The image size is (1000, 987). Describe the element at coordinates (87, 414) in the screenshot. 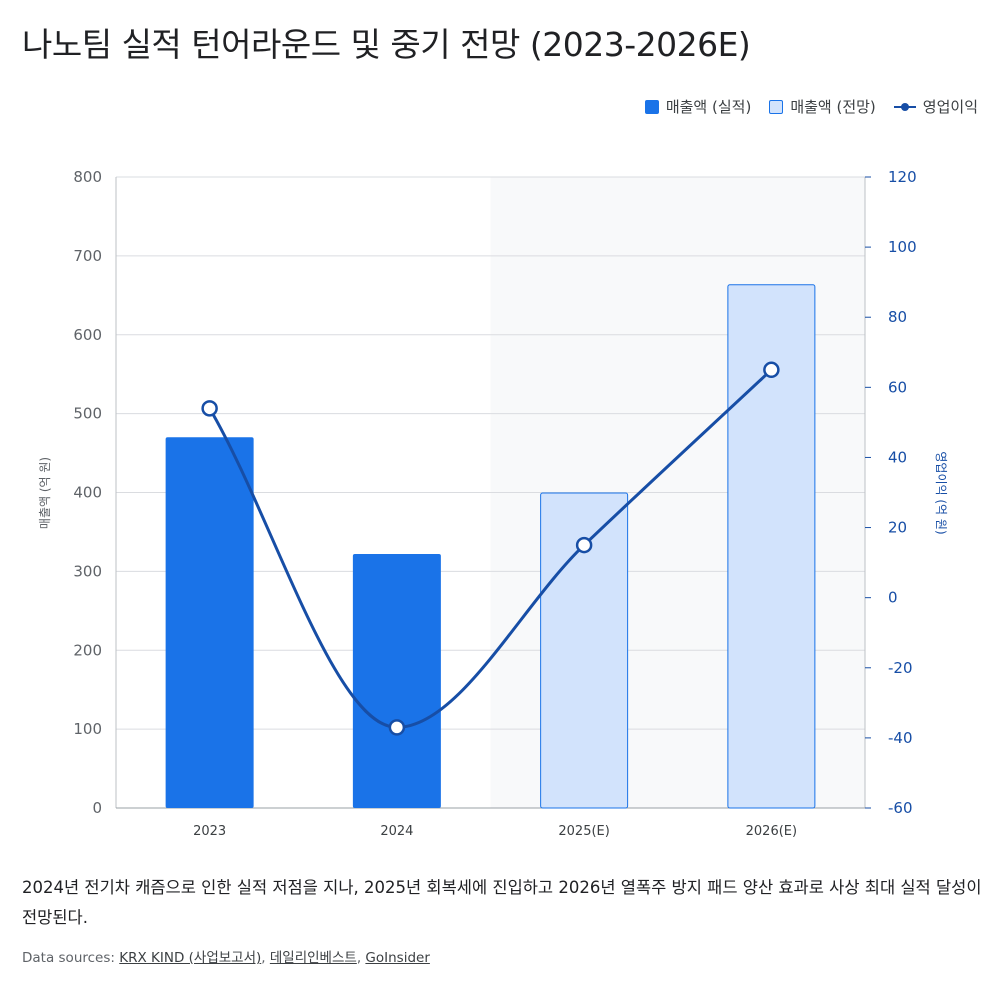

I see `y-tick-label: 500` at that location.